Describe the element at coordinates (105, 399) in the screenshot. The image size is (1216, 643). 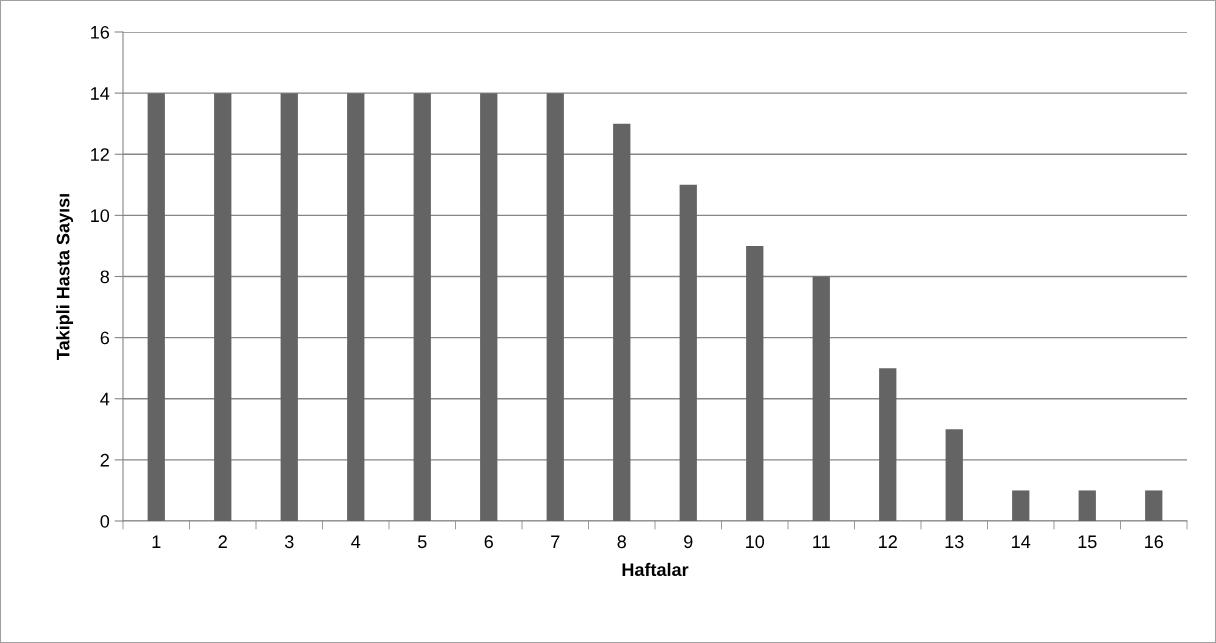
I see `y-tick-label: 4` at that location.